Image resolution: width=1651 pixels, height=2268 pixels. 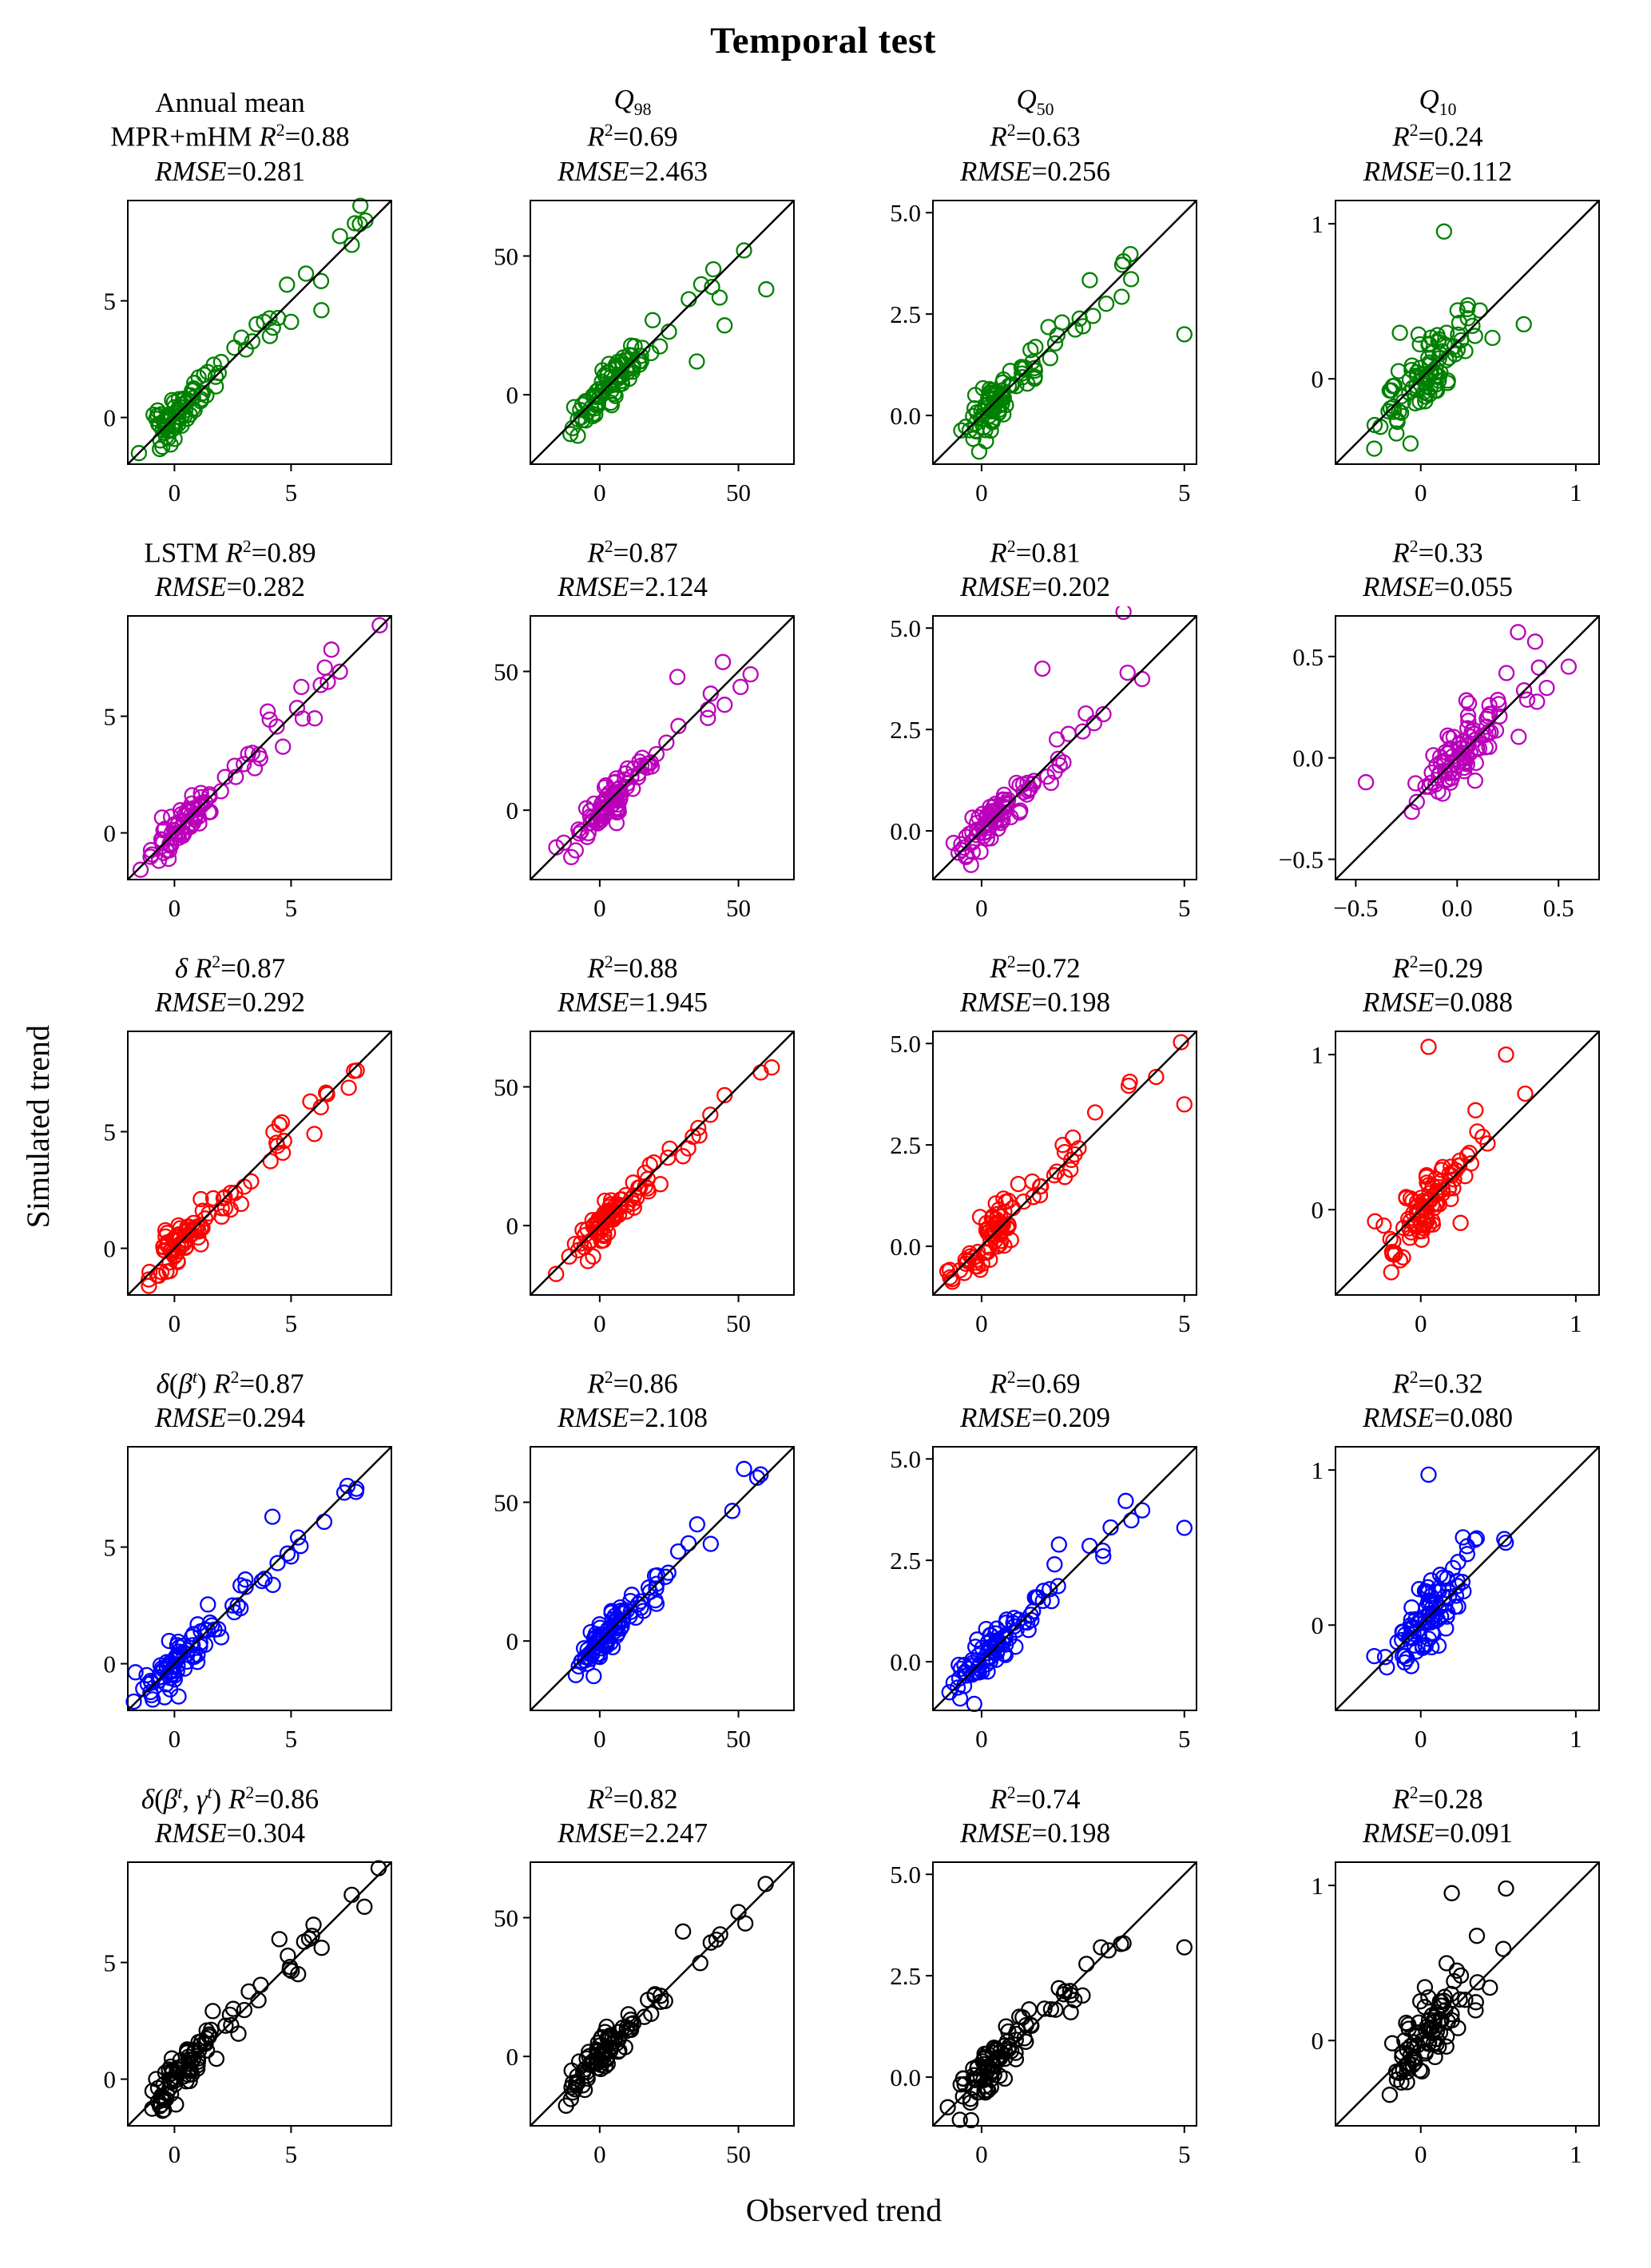 What do you see at coordinates (644, 1183) in the screenshot?
I see `scatter-plot: 0 50 0 50` at bounding box center [644, 1183].